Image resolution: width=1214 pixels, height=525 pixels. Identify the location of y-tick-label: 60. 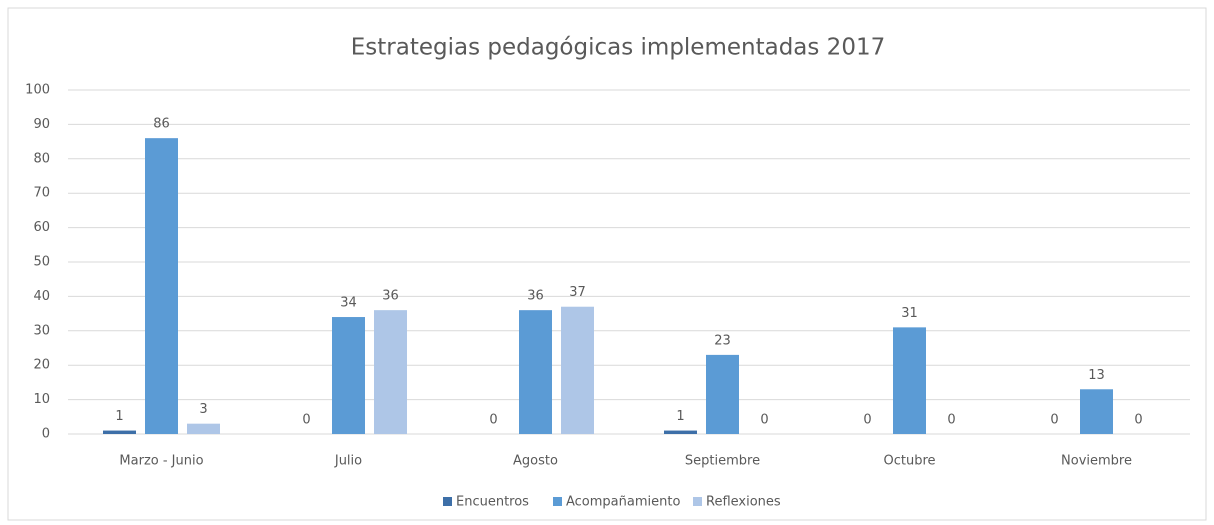
(41, 227).